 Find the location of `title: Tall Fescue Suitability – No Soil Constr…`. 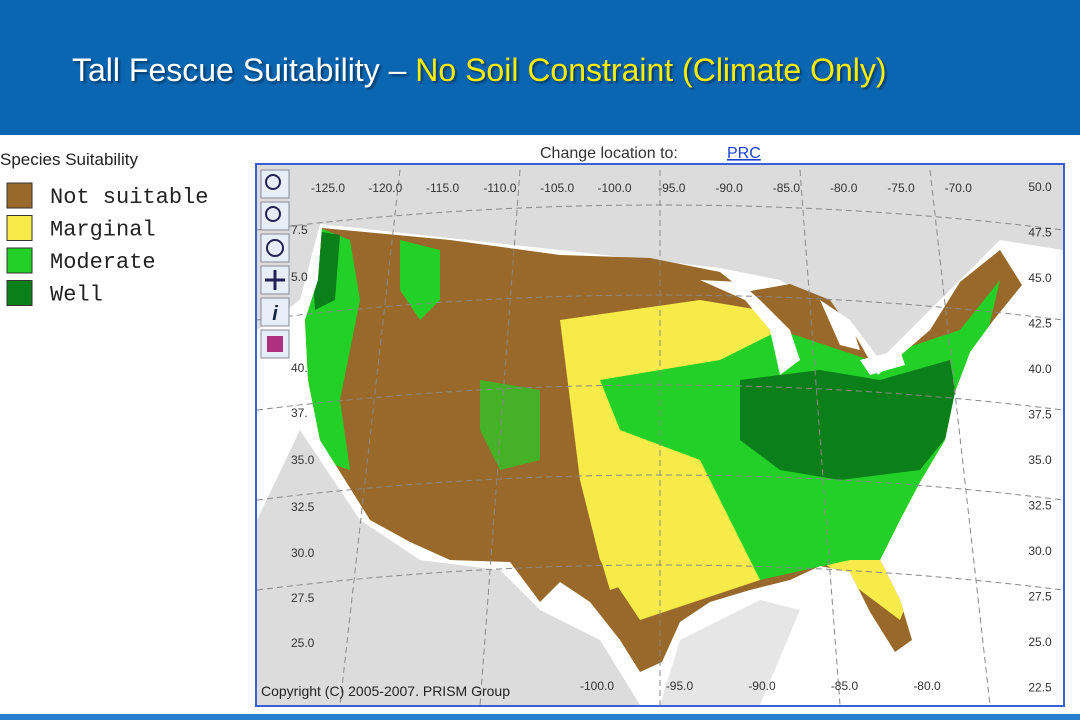

title: Tall Fescue Suitability – No Soil Constr… is located at coordinates (479, 70).